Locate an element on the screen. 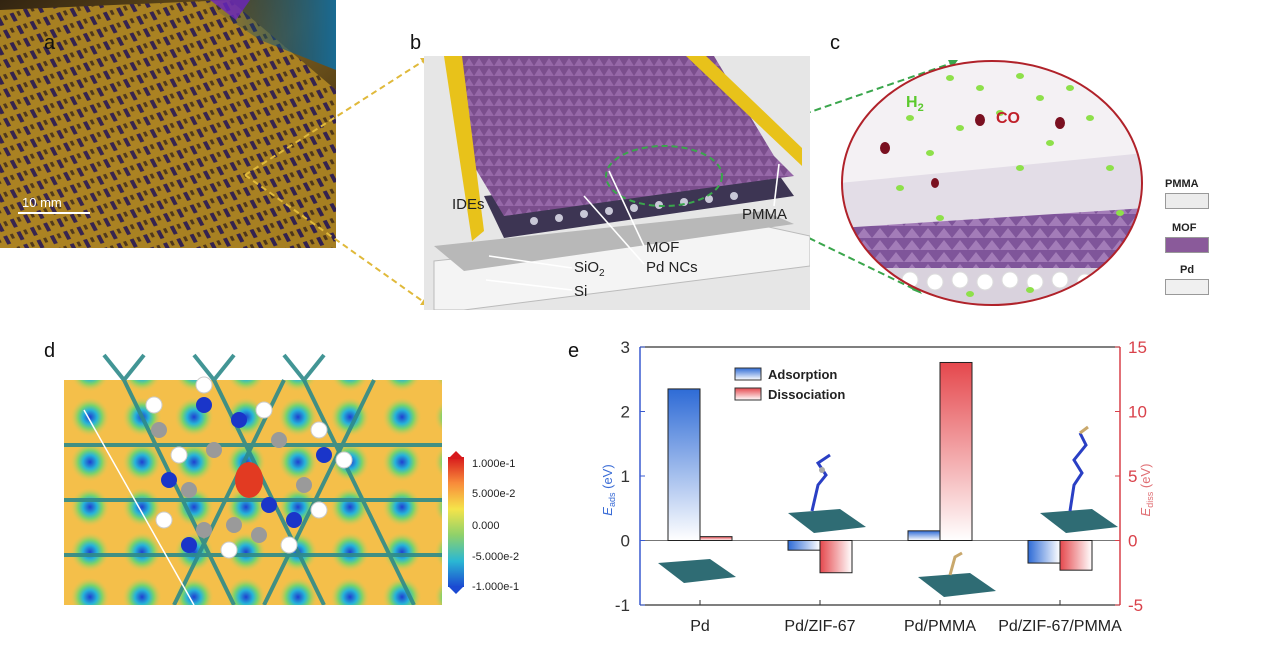  zif67-structure-icon is located at coordinates (827, 493).